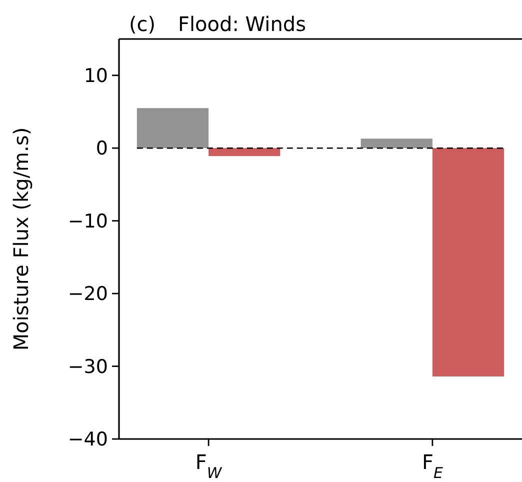  I want to click on text: (c), so click(142, 24).